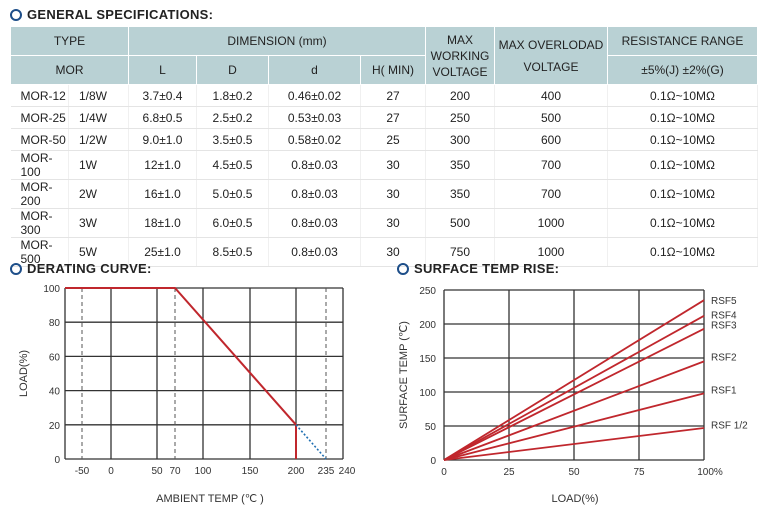  Describe the element at coordinates (574, 426) in the screenshot. I see `series-line-RSF1` at that location.